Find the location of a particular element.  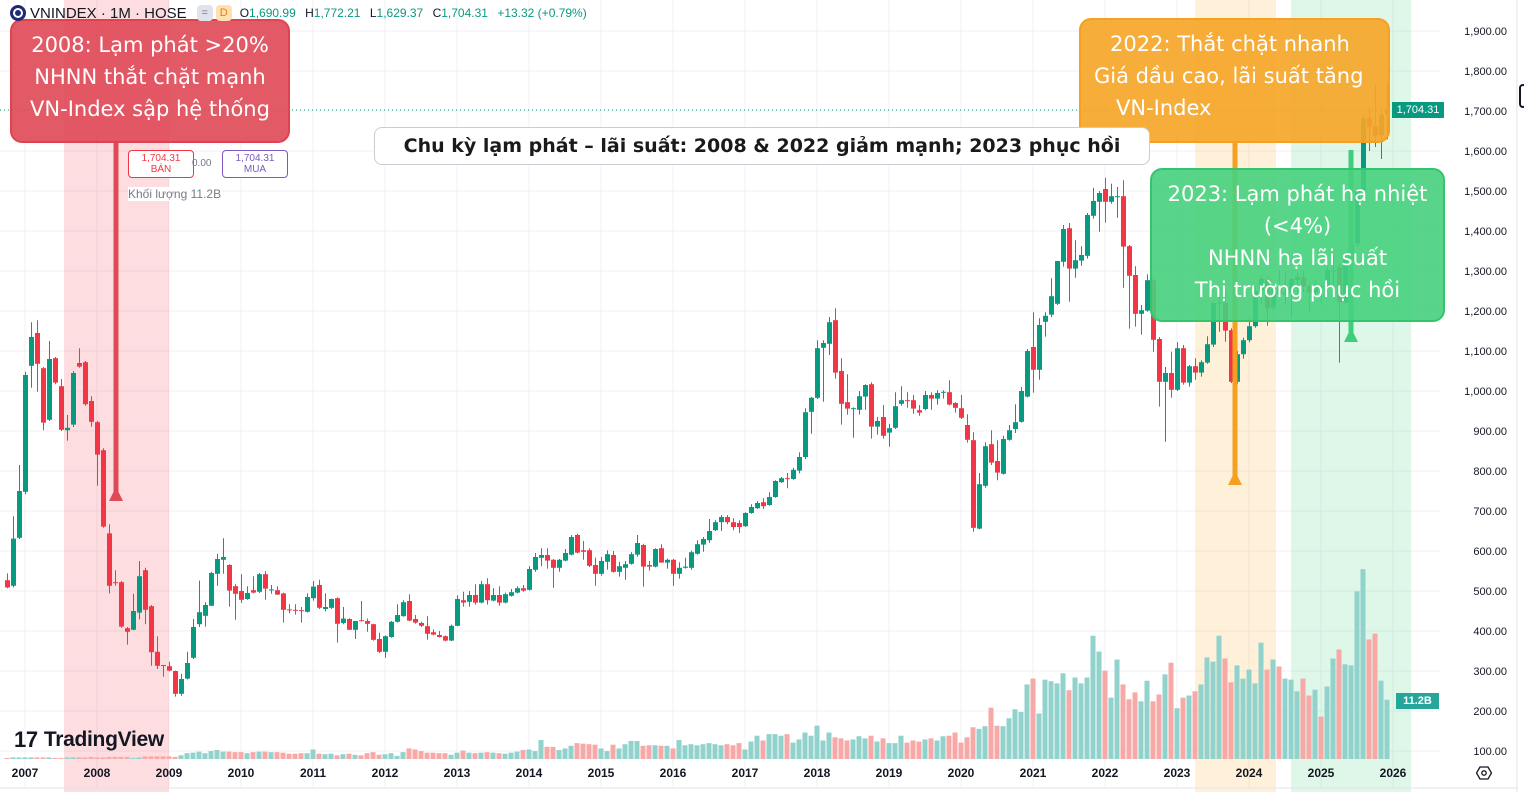

symbol-title: VNINDEX · 1M · HOSE is located at coordinates (108, 13).